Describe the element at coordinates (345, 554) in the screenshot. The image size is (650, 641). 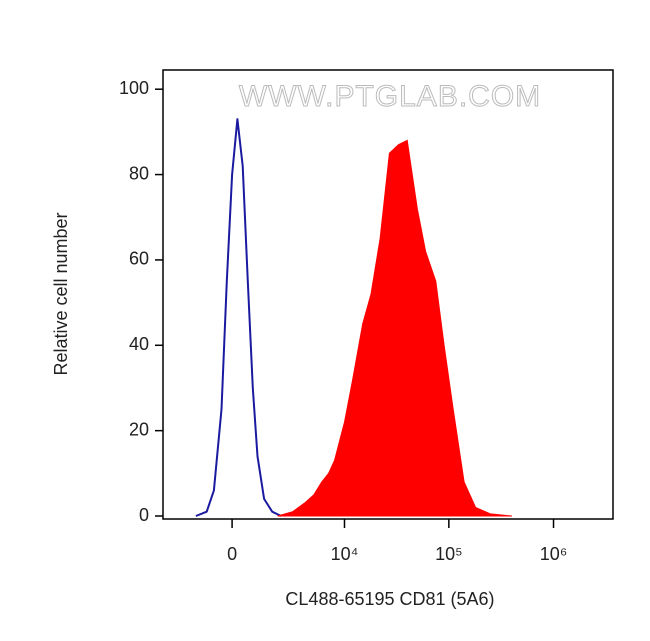
I see `x-tick-label: 10⁴` at that location.